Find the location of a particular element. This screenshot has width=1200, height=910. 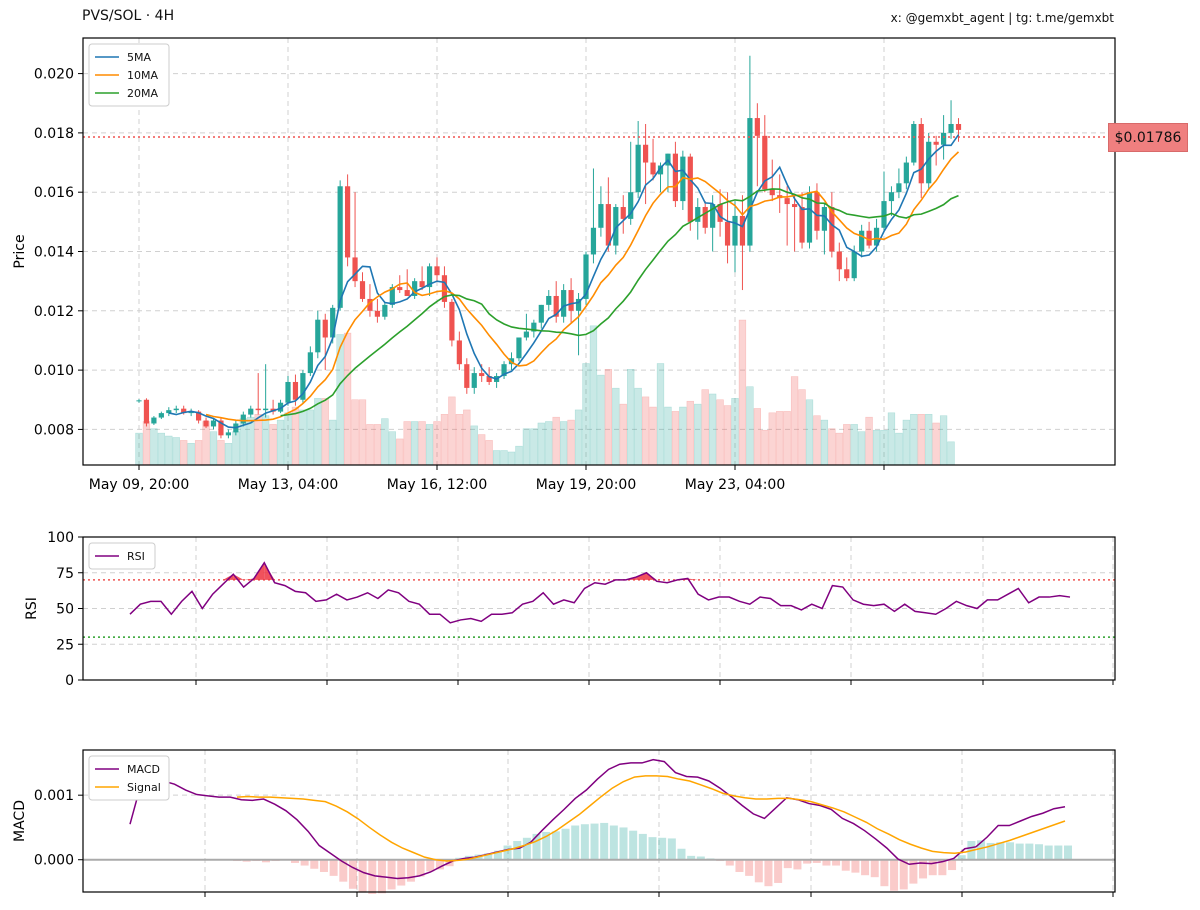

price-ytick-label: 0.010 is located at coordinates (54, 371).